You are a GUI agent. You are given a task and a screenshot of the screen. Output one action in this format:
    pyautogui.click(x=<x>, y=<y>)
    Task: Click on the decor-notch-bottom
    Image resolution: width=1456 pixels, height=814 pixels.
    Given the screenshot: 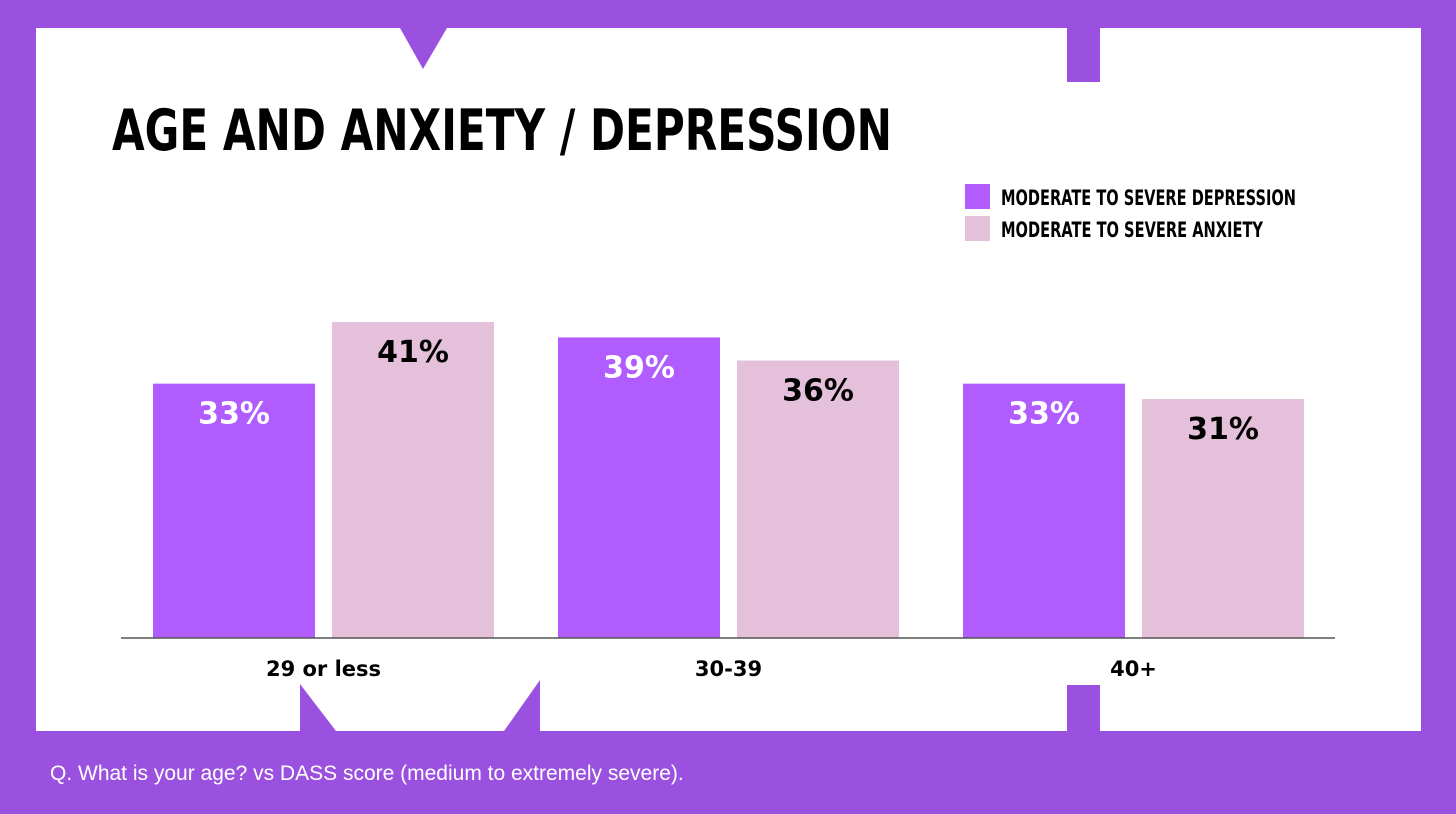 What is the action you would take?
    pyautogui.click(x=318, y=707)
    